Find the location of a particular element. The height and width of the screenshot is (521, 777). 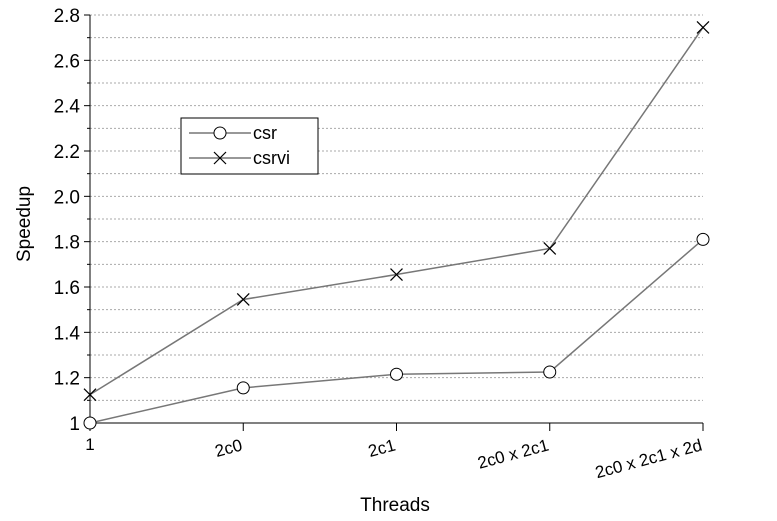

y-ticks: 1 1.2 1.4 1.6 1.8 2.0 2.2 2.4 2.6 2.8 is located at coordinates (72, 220).